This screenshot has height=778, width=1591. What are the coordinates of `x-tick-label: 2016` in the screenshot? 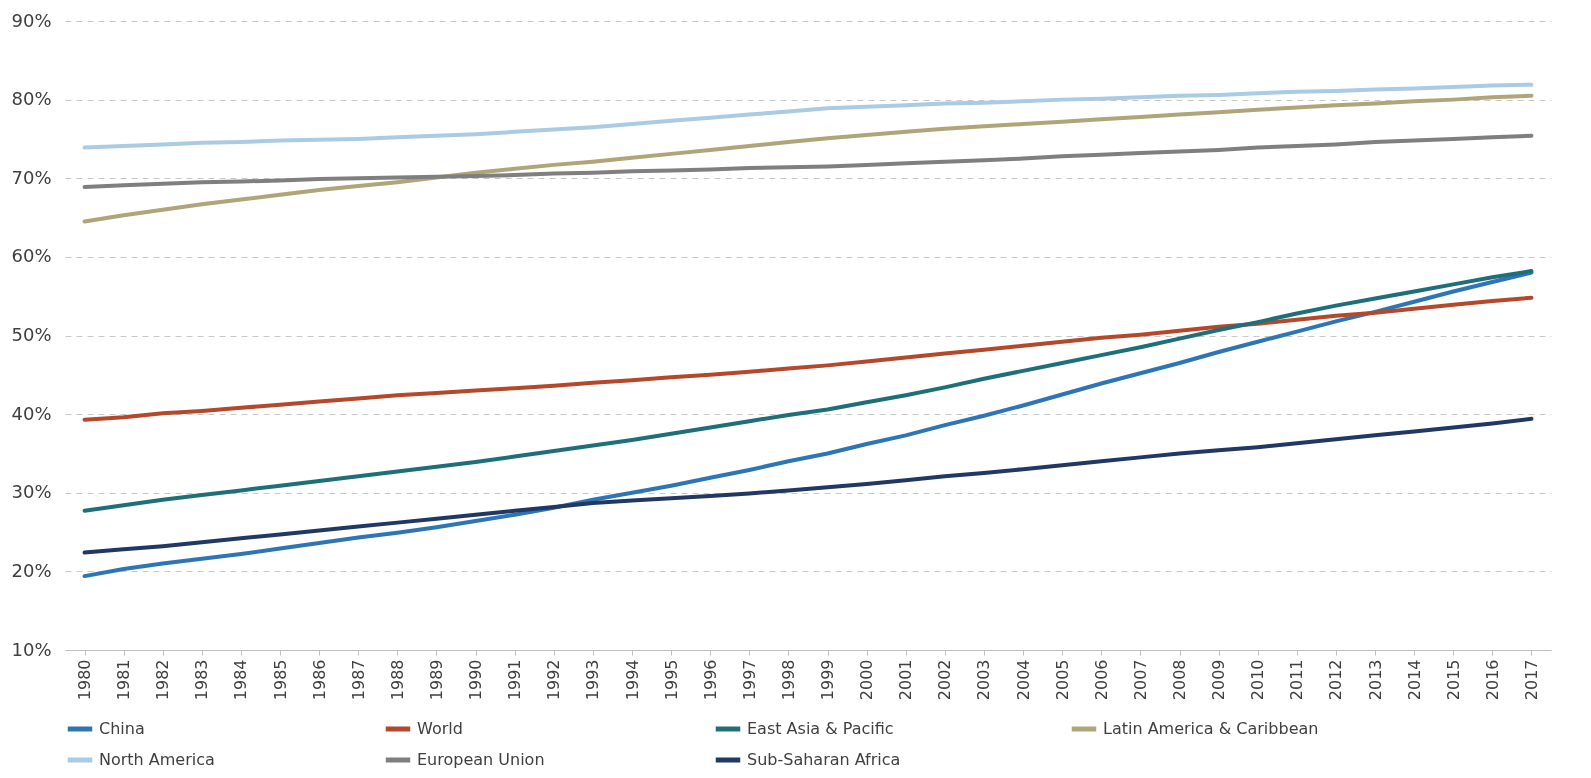 It's located at (1492, 680).